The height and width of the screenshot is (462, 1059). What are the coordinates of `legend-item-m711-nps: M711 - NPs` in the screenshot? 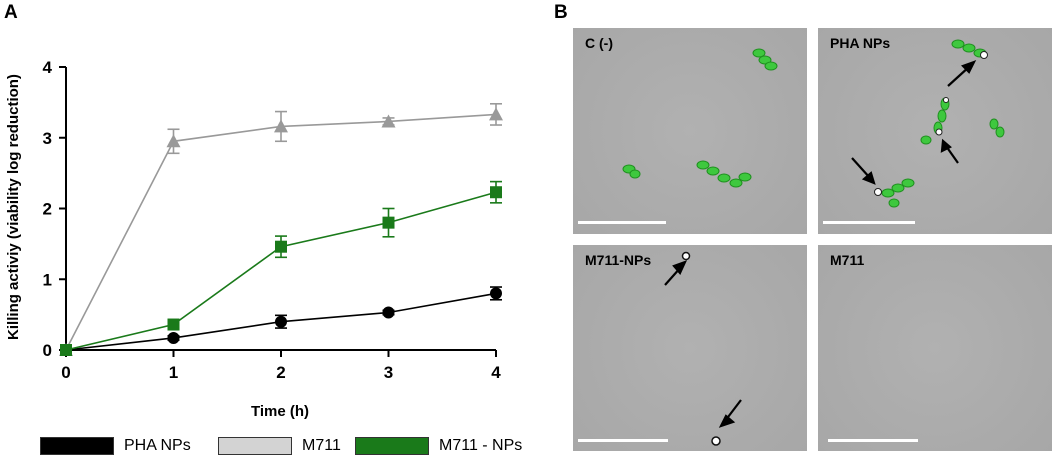 It's located at (438, 446).